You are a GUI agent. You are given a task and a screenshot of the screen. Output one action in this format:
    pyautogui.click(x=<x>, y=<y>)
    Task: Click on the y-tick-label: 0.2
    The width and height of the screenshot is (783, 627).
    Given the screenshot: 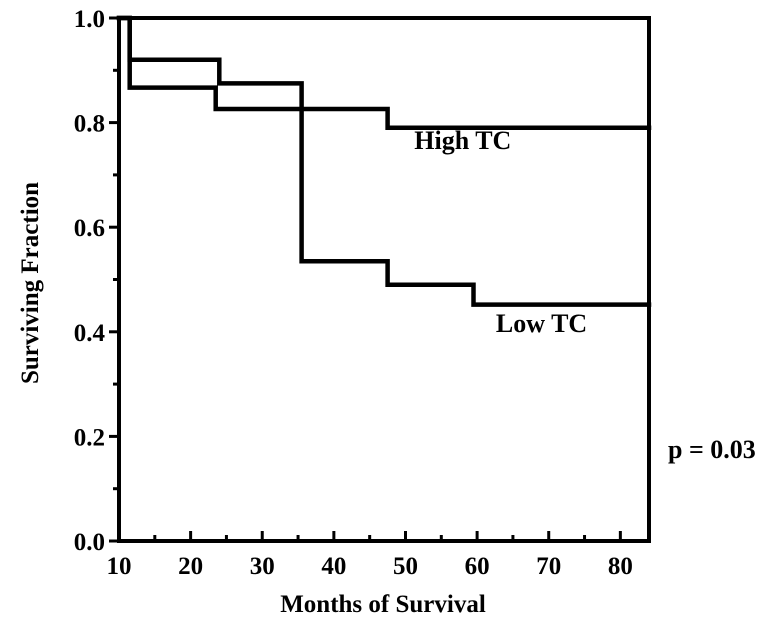 What is the action you would take?
    pyautogui.click(x=89, y=437)
    